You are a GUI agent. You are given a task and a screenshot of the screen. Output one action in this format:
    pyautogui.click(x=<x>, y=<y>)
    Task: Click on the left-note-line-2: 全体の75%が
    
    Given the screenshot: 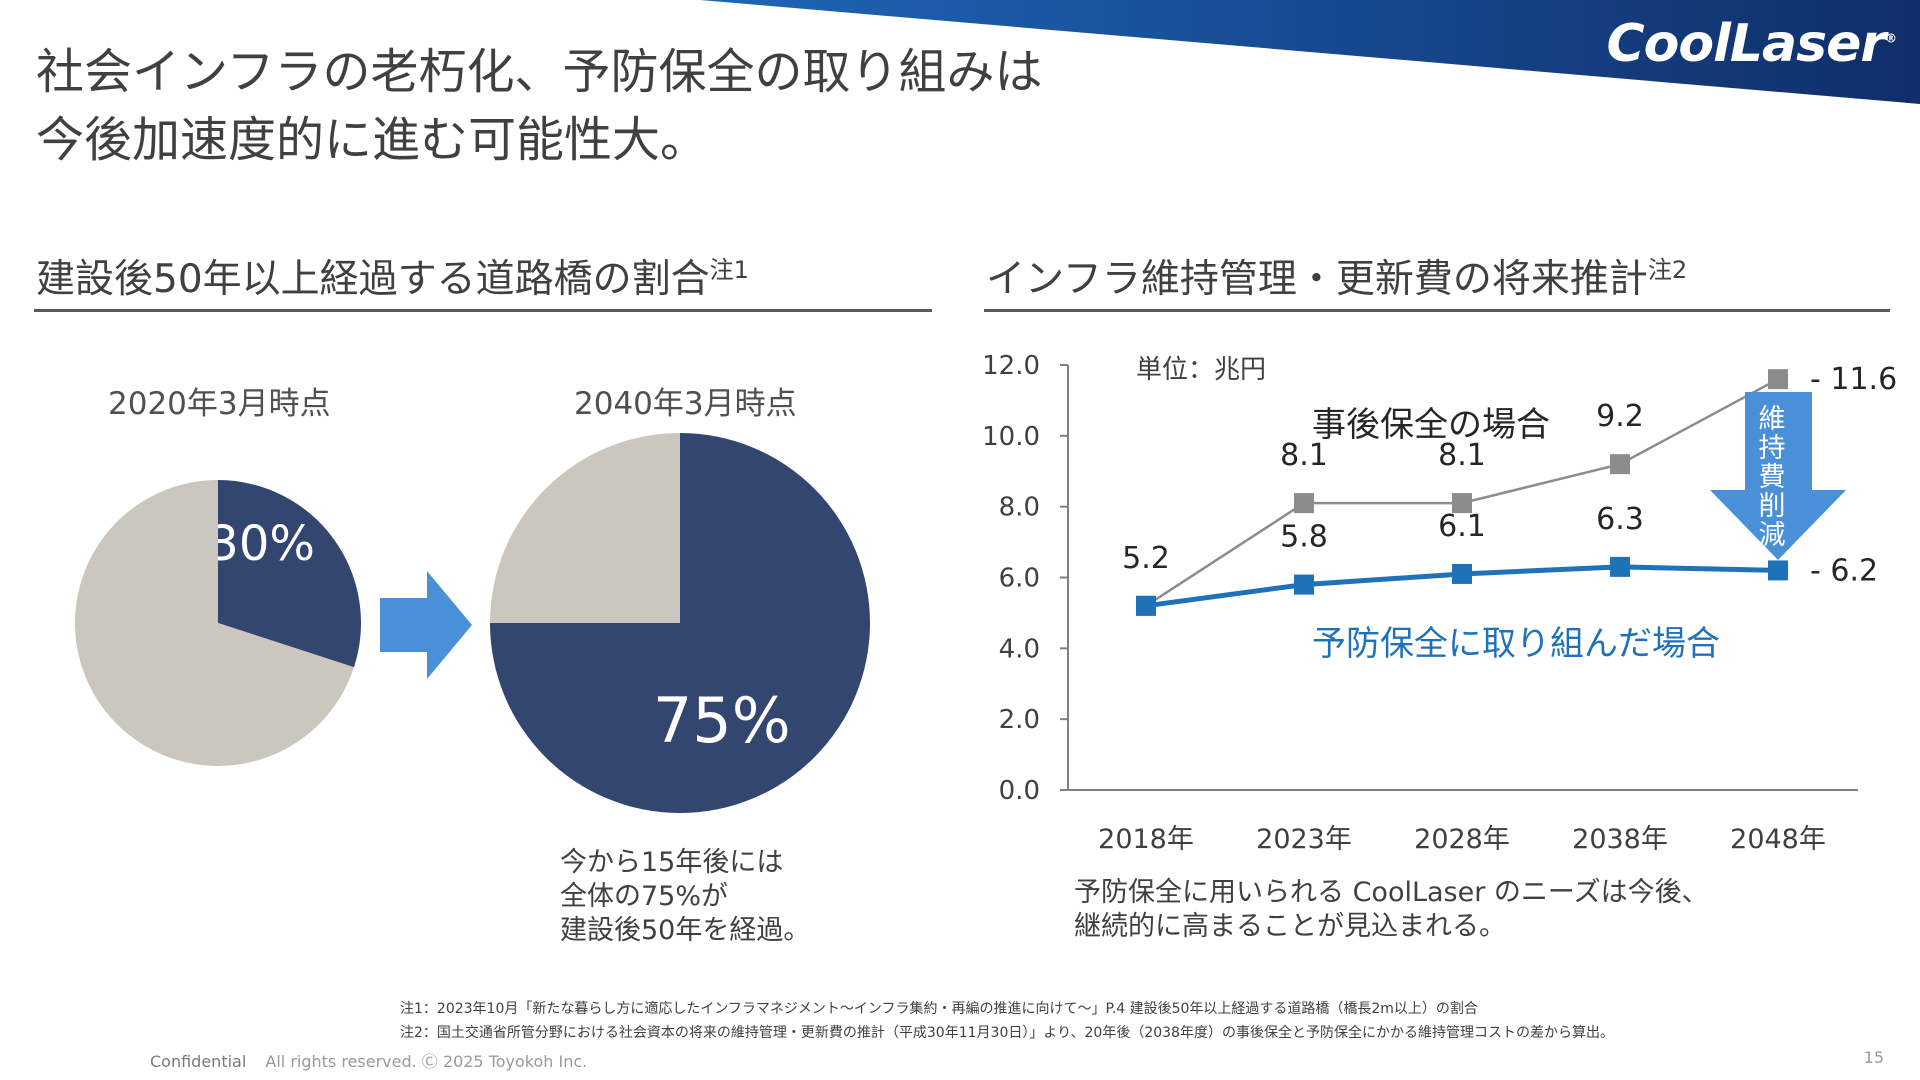 What is the action you would take?
    pyautogui.click(x=644, y=896)
    